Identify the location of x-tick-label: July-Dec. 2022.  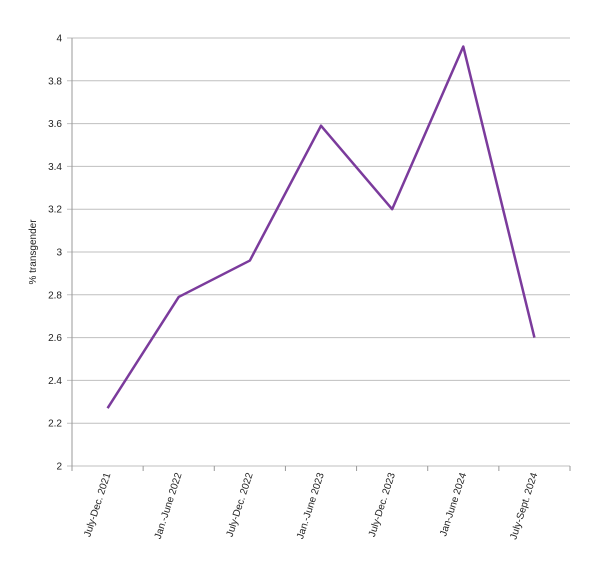
(240, 504).